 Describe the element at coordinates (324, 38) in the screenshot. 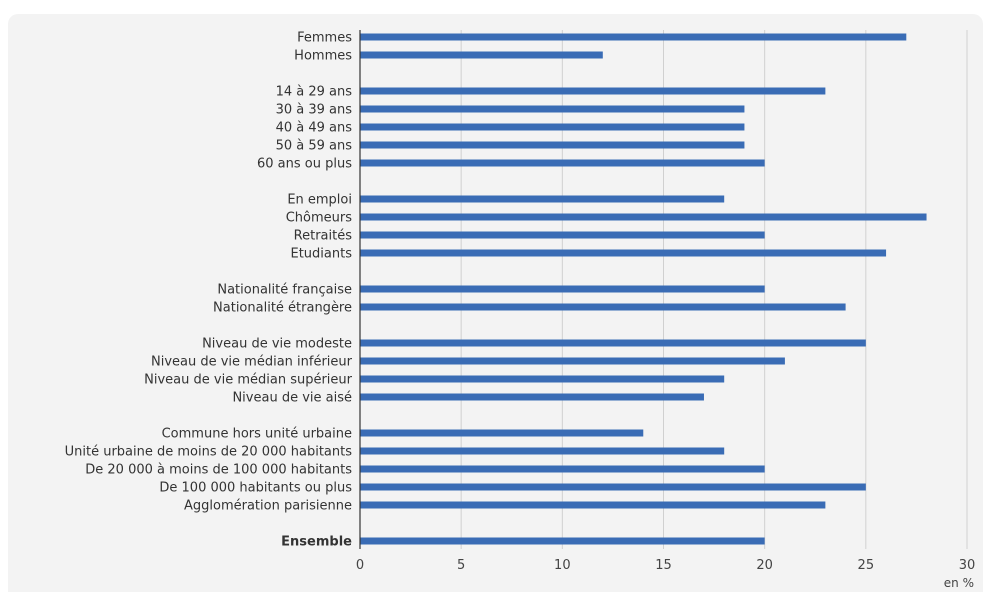

I see `category-label: Femmes` at that location.